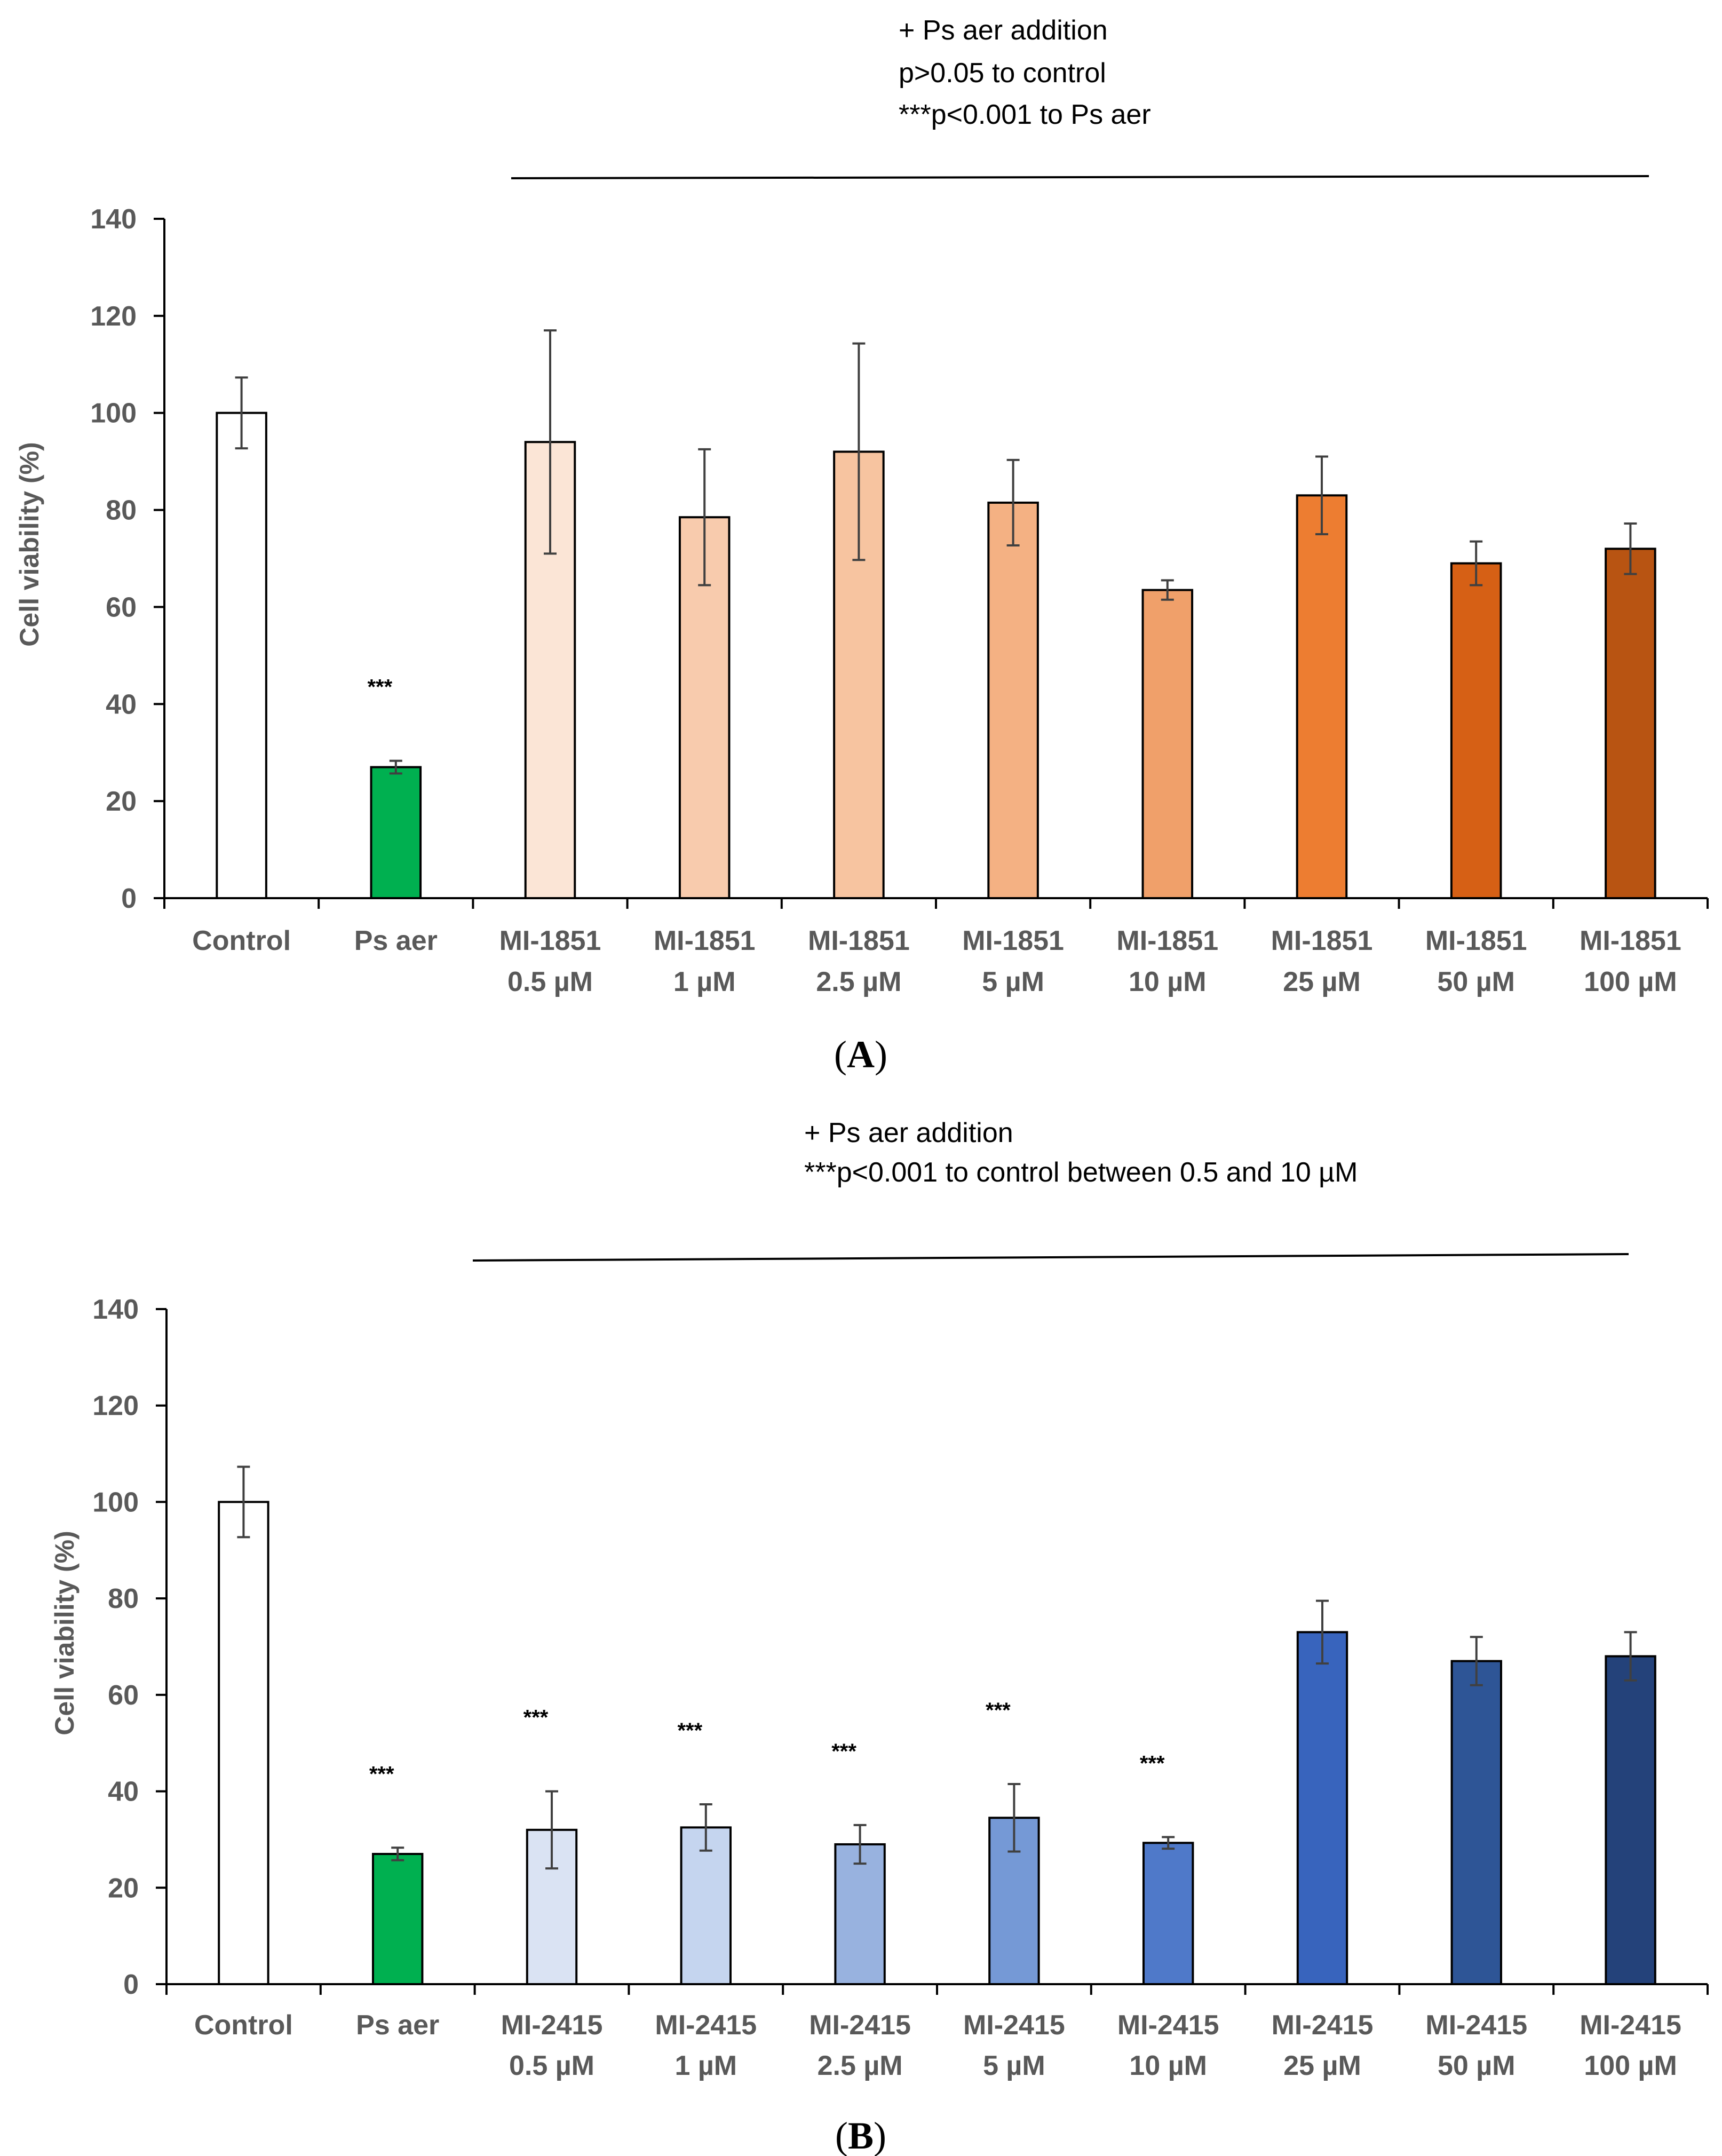 This screenshot has width=1722, height=2156. What do you see at coordinates (397, 2025) in the screenshot?
I see `panel-b-category-label: Ps aer` at bounding box center [397, 2025].